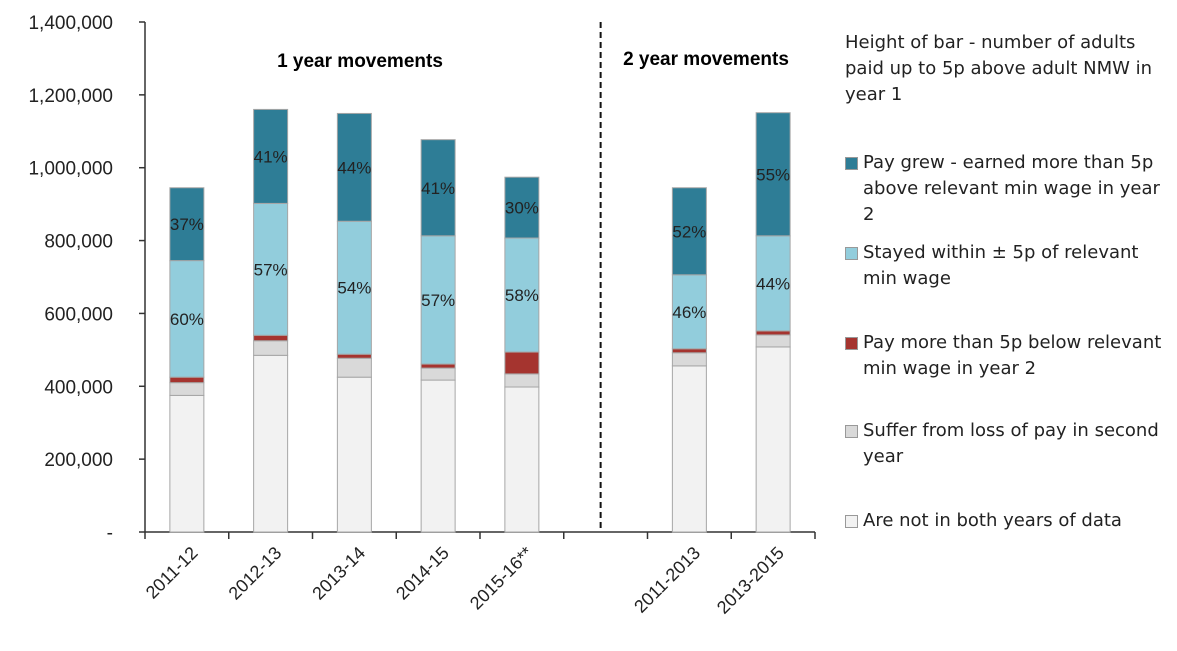  I want to click on legend-label: Stayed within ± 5p of relevant min wage, so click(1001, 265).